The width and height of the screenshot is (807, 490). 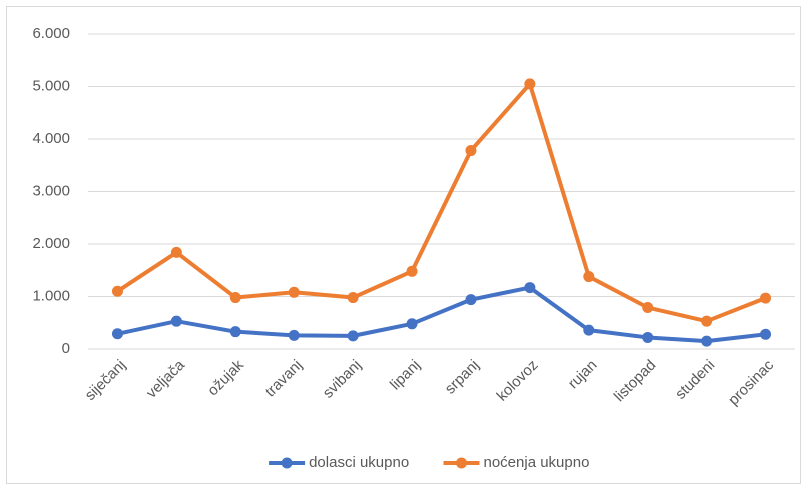 What do you see at coordinates (51, 243) in the screenshot?
I see `y-tick-label: 2.000` at bounding box center [51, 243].